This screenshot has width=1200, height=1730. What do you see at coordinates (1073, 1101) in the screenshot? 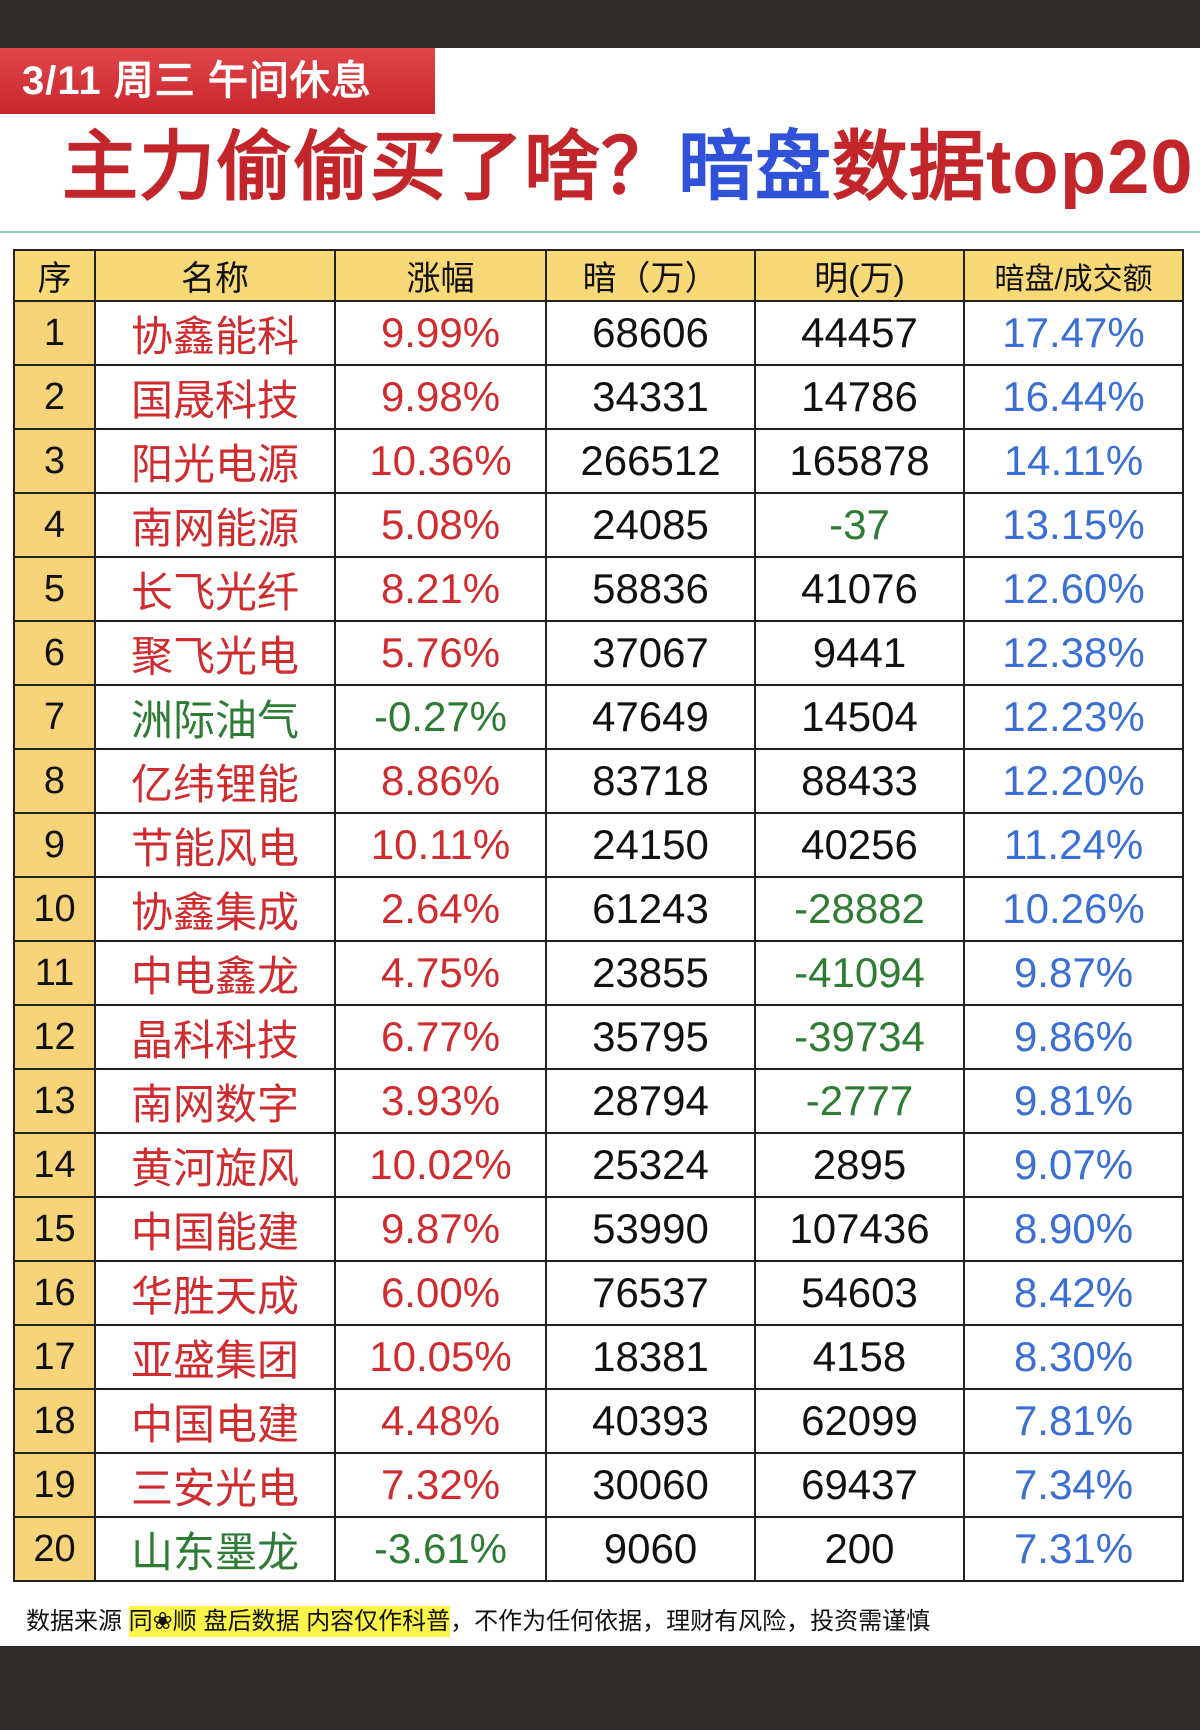
I see `cell-ratio: 9.81%` at bounding box center [1073, 1101].